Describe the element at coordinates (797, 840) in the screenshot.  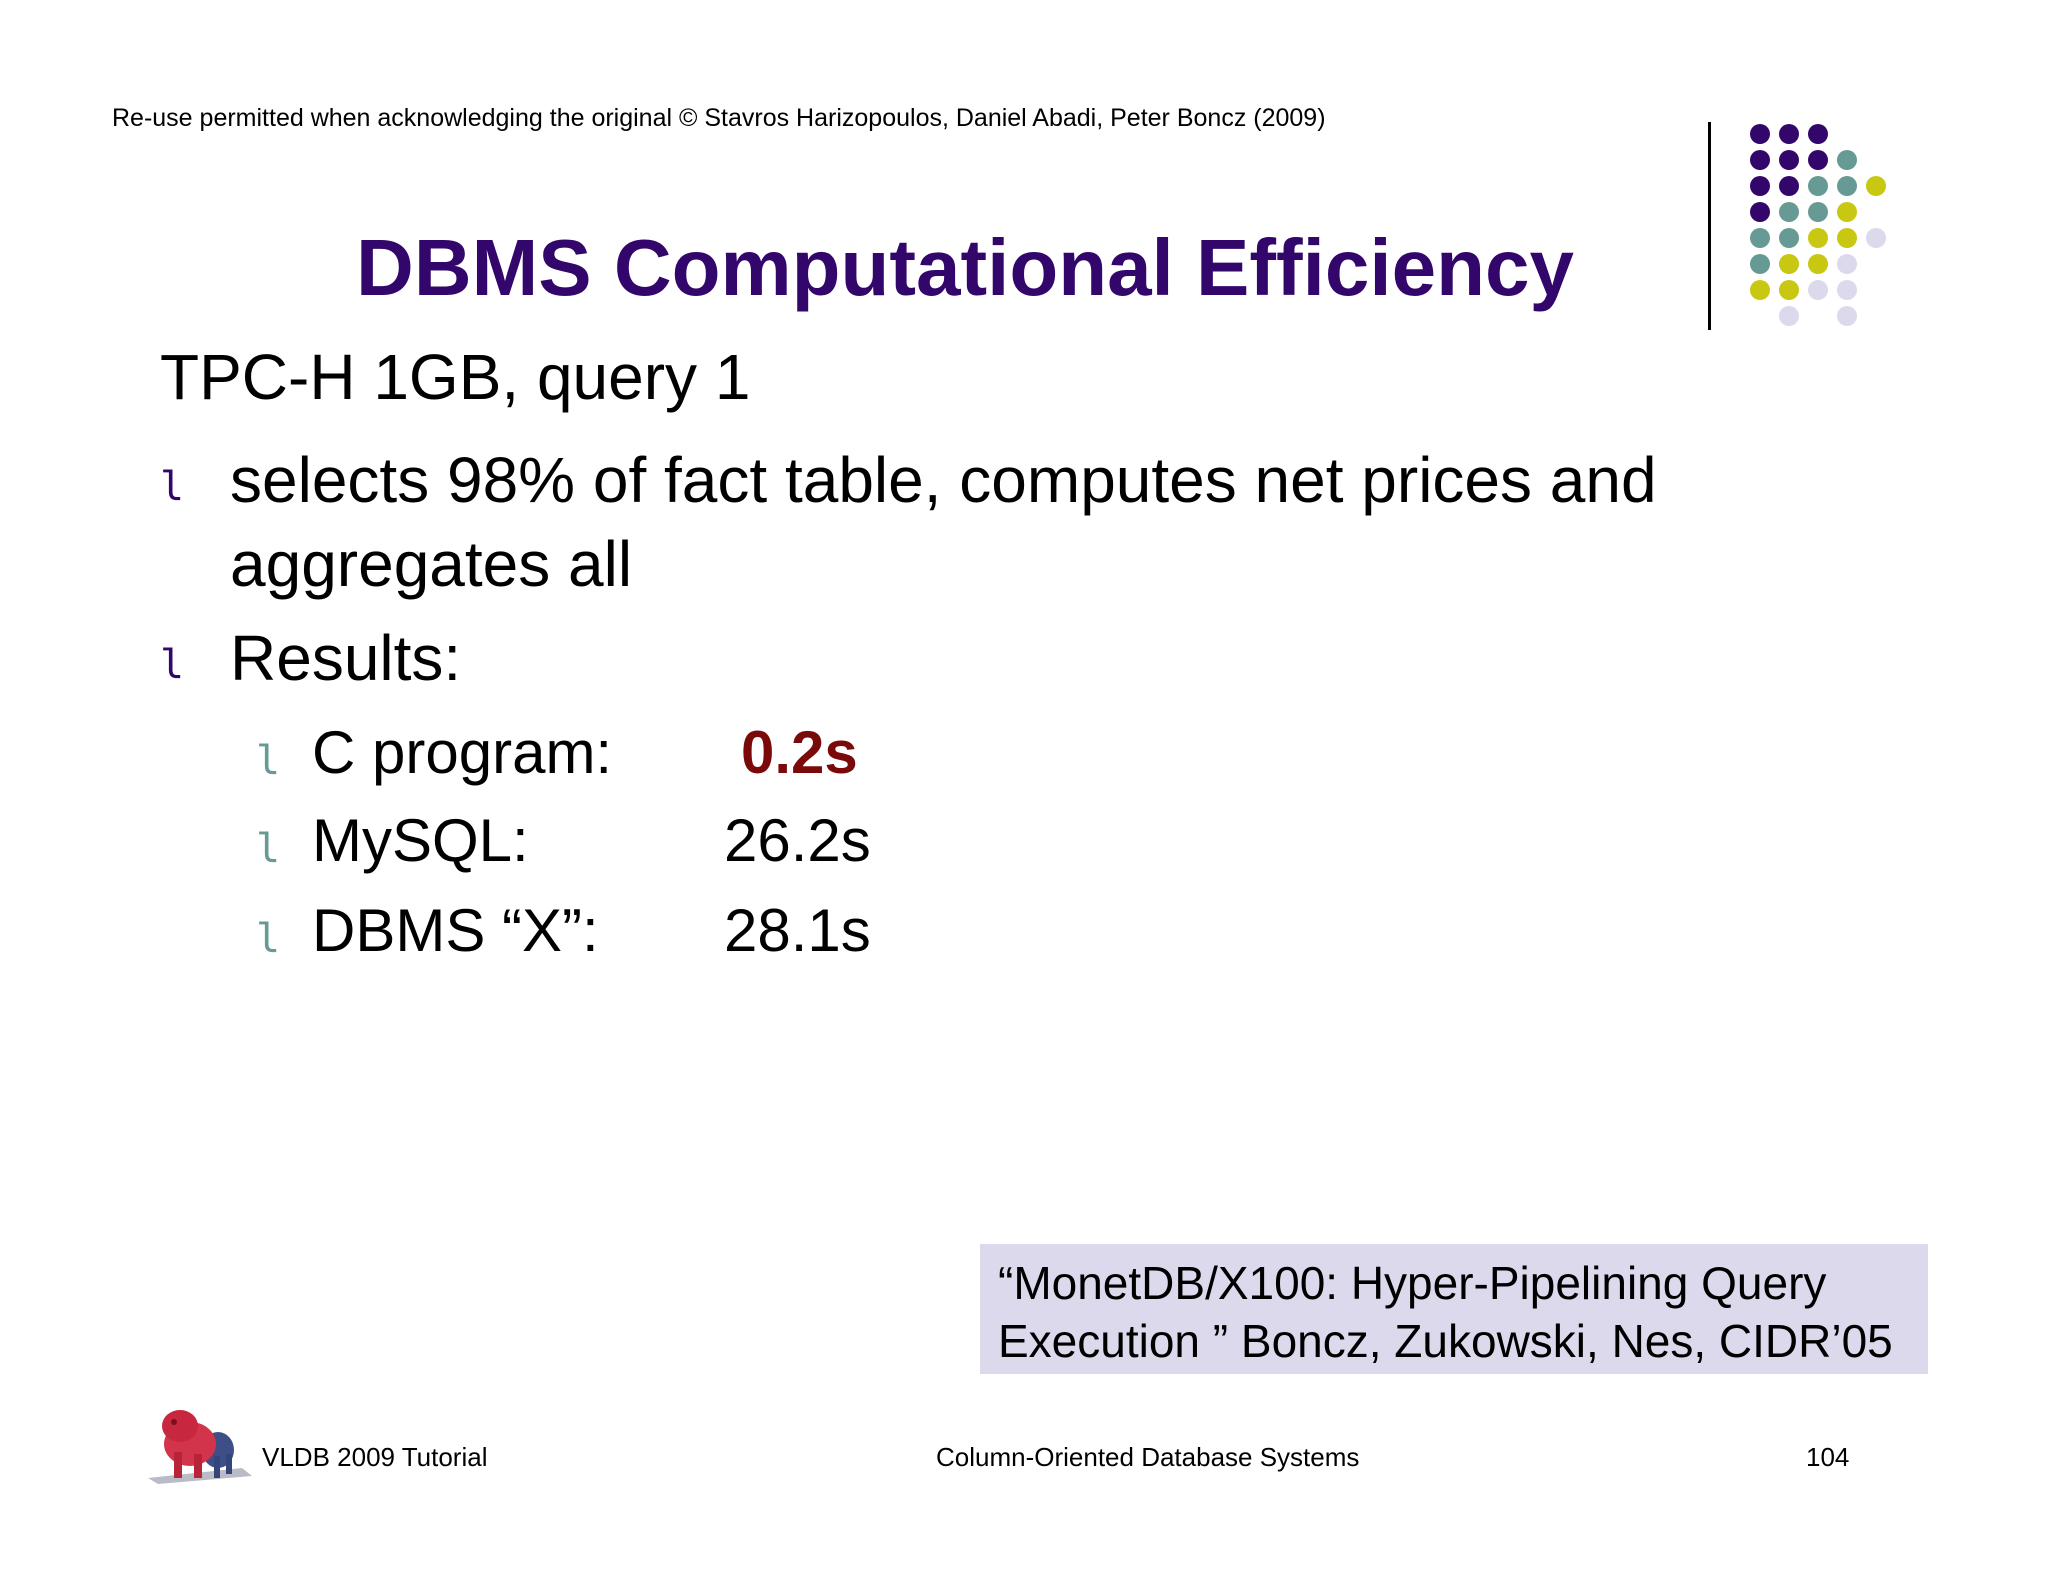
I see `result-value: 26.2s` at that location.